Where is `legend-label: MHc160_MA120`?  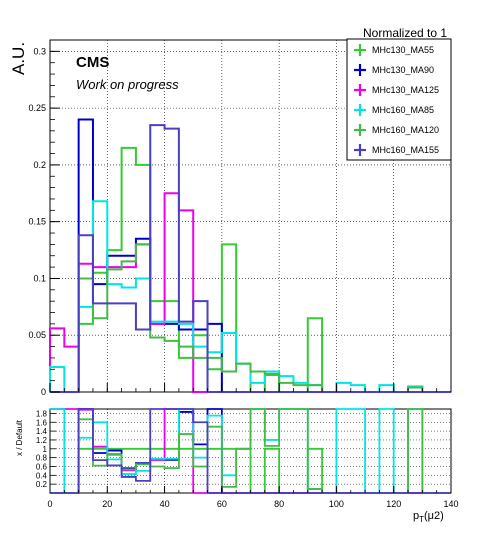
legend-label: MHc160_MA120 is located at coordinates (405, 130).